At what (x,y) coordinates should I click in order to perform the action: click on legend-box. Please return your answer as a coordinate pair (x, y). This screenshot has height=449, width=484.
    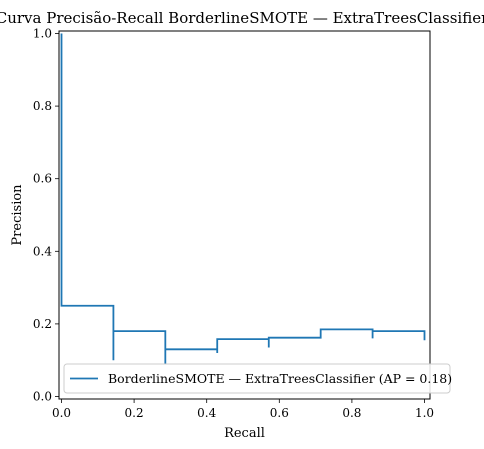
    Looking at the image, I should click on (257, 378).